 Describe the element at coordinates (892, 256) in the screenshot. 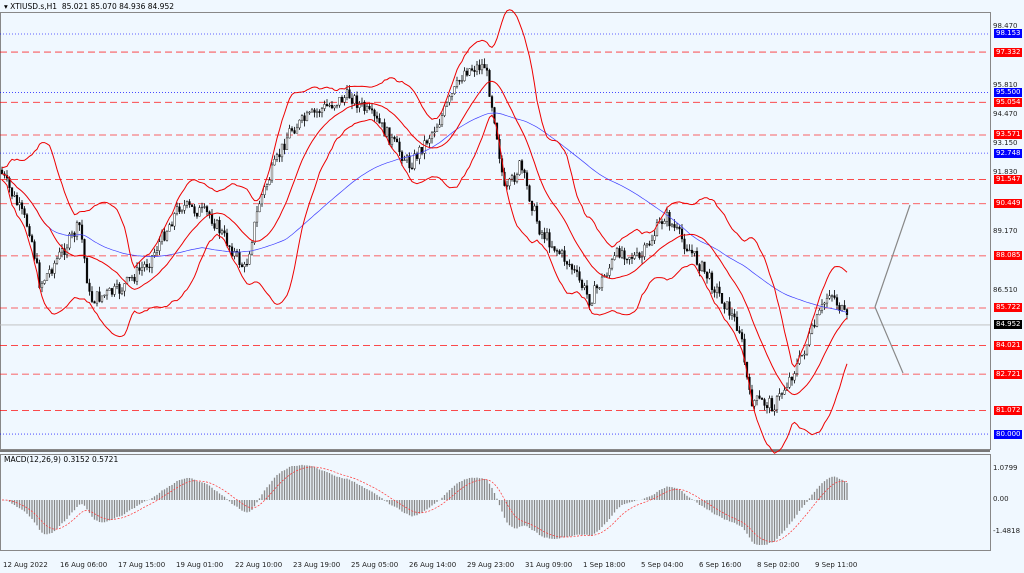

I see `forecast-arrow` at that location.